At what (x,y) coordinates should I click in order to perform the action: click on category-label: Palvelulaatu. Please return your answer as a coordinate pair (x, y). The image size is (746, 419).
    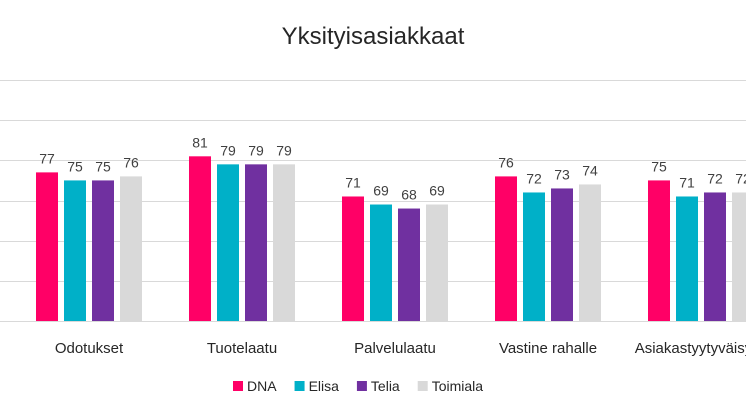
    Looking at the image, I should click on (395, 348).